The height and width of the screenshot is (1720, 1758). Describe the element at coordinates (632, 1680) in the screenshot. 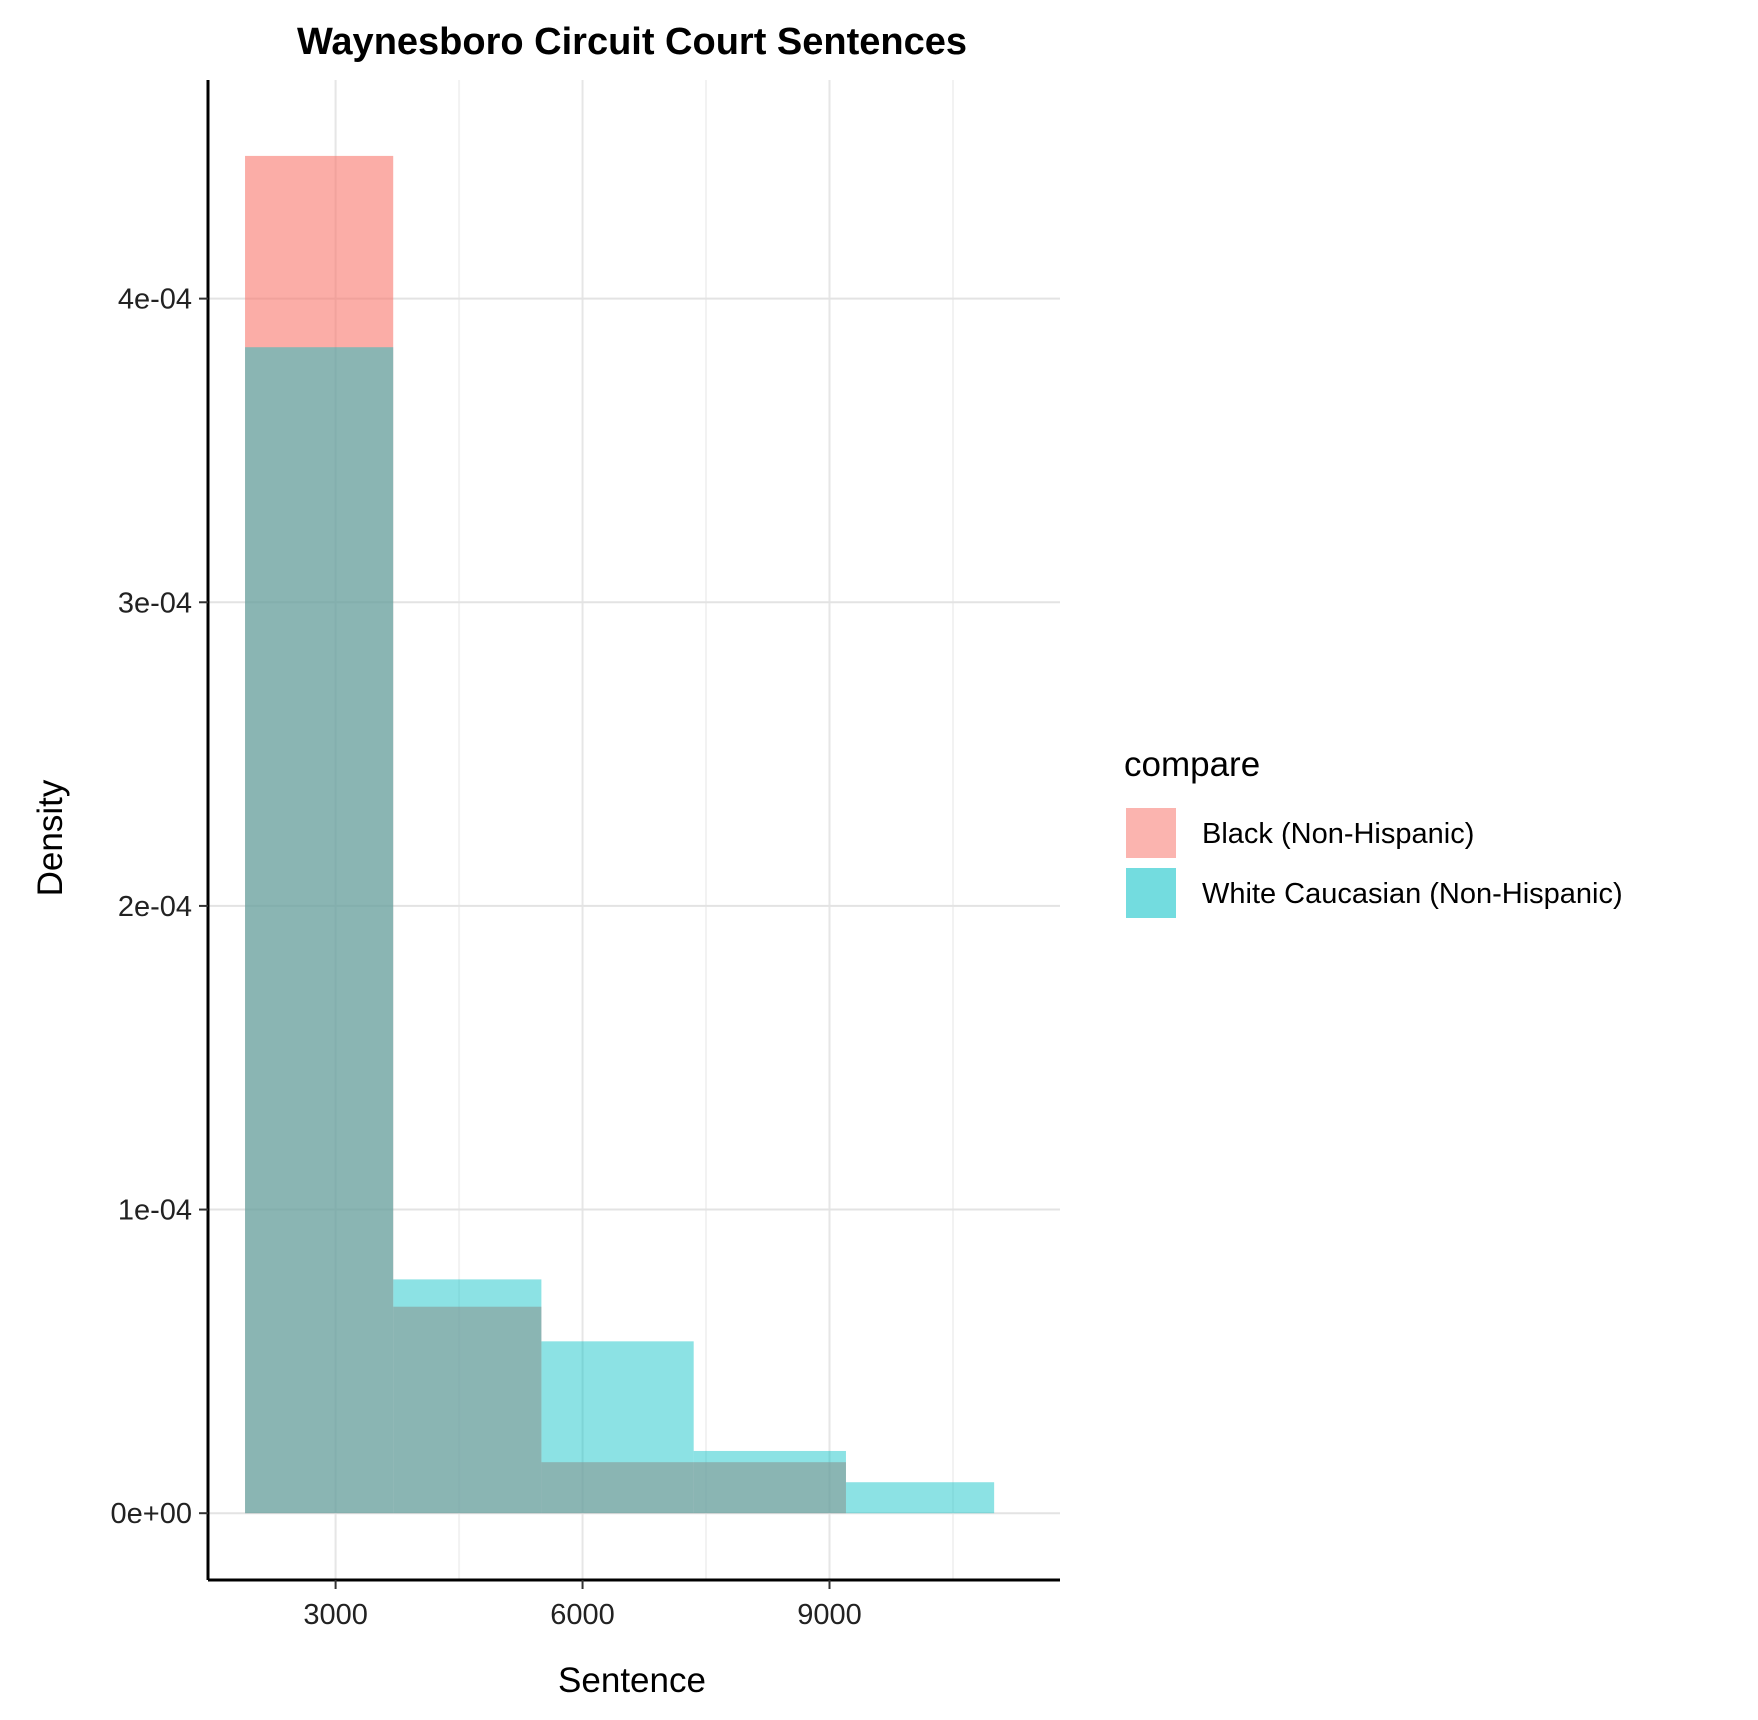

I see `x-axis-title: Sentence` at that location.